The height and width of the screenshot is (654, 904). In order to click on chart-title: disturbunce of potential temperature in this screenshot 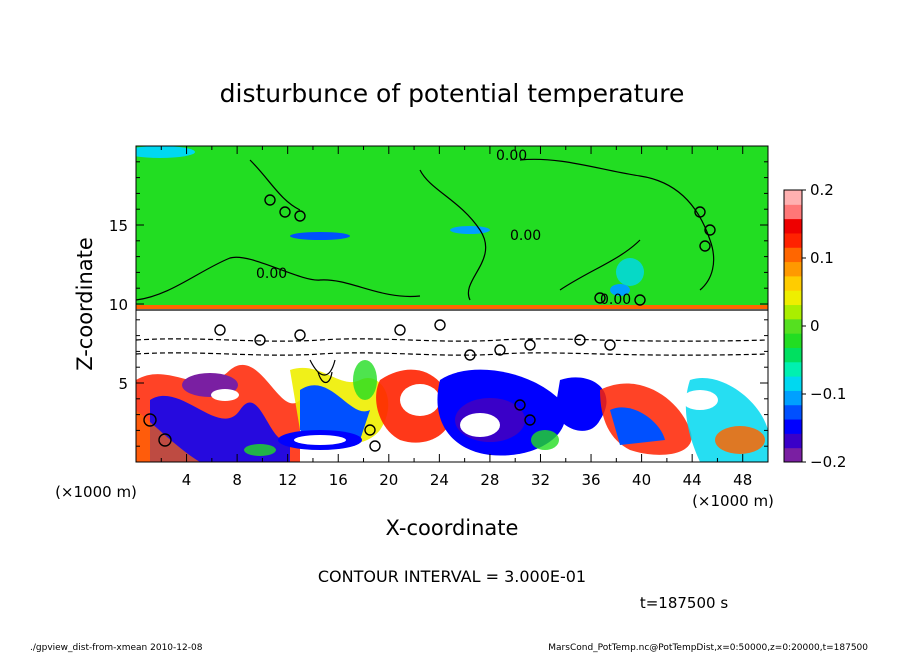, I will do `click(452, 93)`.